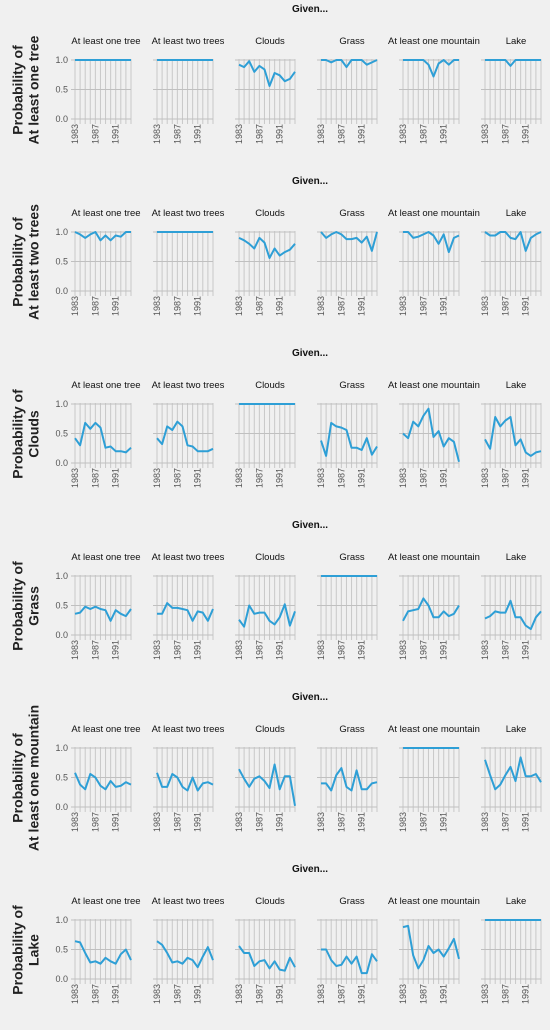 This screenshot has width=550, height=1030. I want to click on facet-panel: At least one mountain 1983 1987 1991, so click(434, 606).